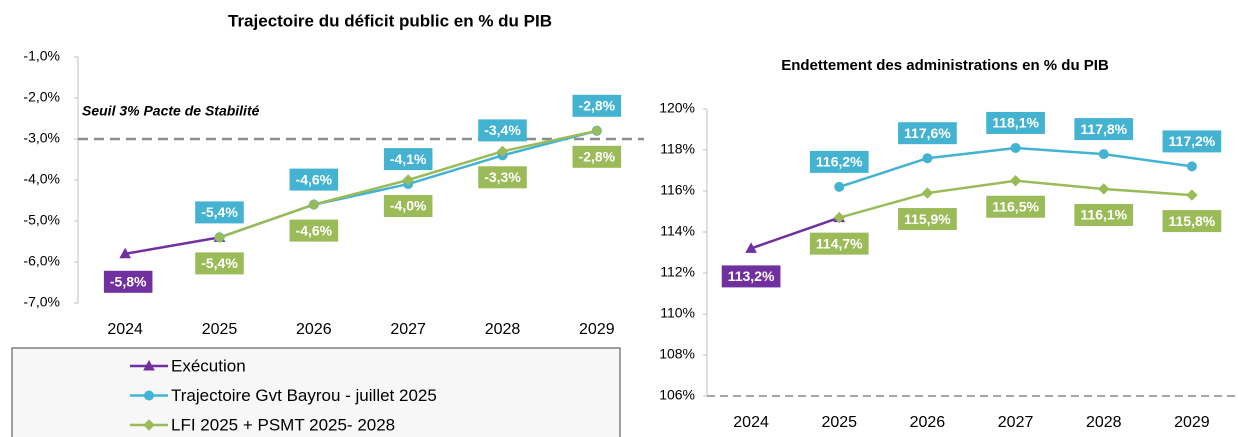  Describe the element at coordinates (41, 97) in the screenshot. I see `y-tick-label: -2,0%` at that location.